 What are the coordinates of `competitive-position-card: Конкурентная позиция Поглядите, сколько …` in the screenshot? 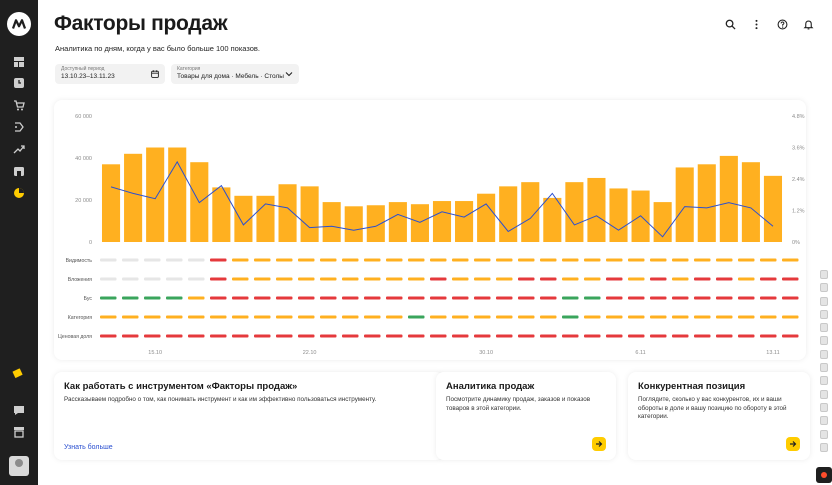 It's located at (719, 416).